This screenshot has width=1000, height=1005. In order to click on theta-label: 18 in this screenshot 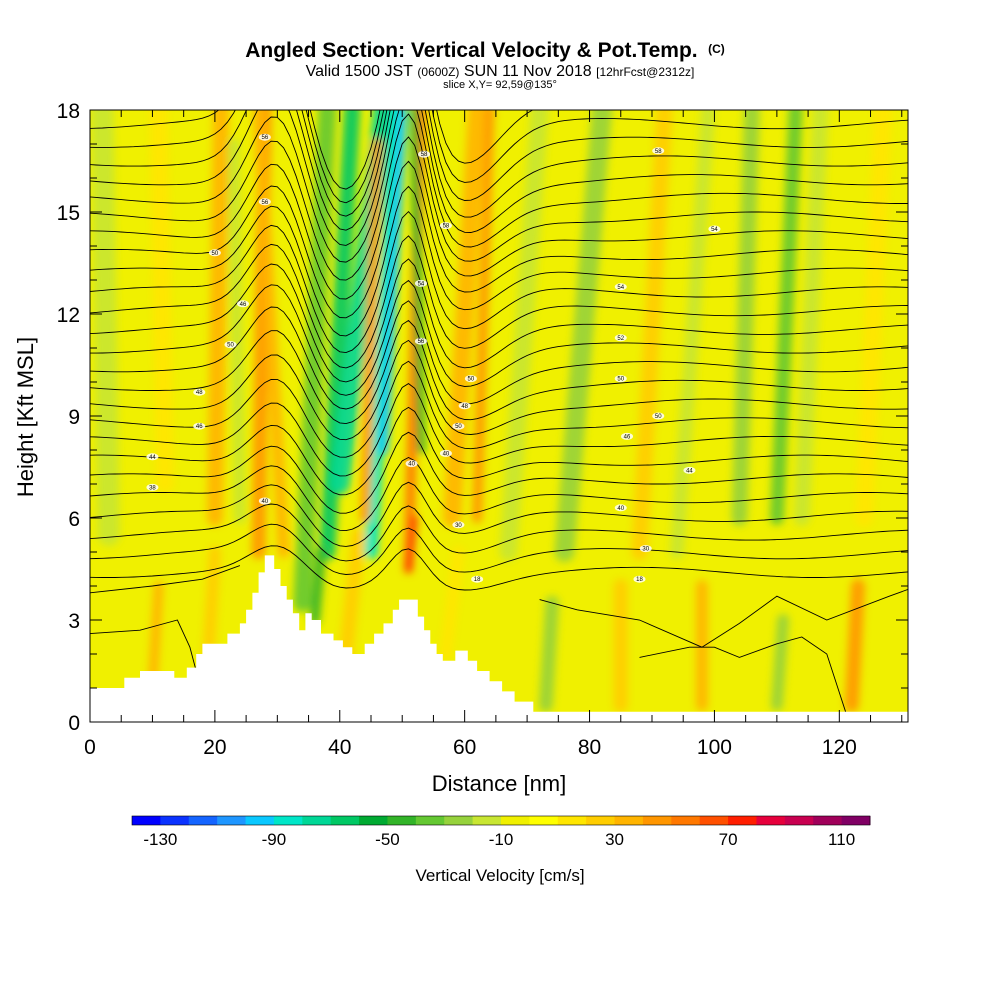, I will do `click(477, 580)`.